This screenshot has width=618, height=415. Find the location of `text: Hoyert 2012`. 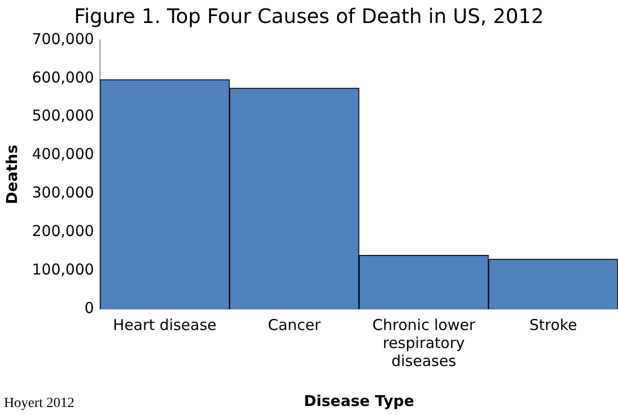

text: Hoyert 2012 is located at coordinates (39, 404).